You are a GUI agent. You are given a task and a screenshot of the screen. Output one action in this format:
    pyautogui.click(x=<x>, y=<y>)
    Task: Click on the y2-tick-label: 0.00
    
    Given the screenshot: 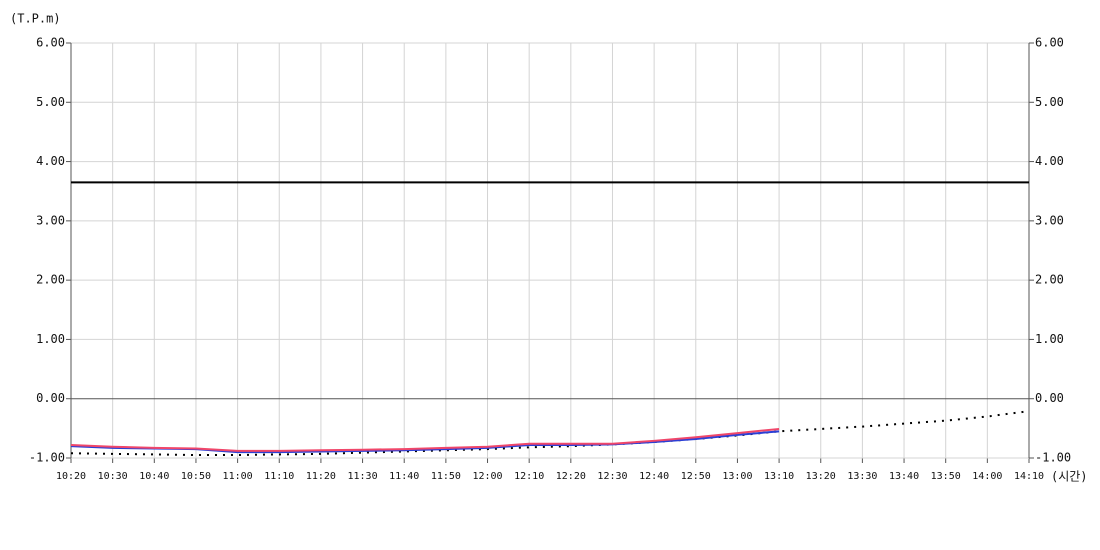 What is the action you would take?
    pyautogui.click(x=1049, y=398)
    